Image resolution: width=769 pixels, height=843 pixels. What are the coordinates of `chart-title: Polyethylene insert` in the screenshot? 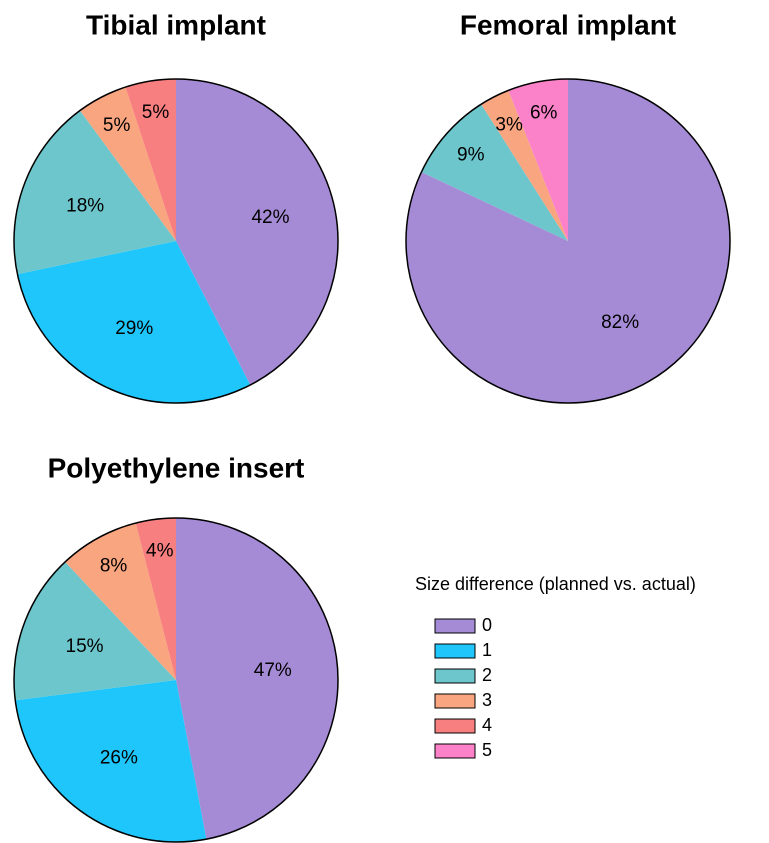 It's located at (176, 467).